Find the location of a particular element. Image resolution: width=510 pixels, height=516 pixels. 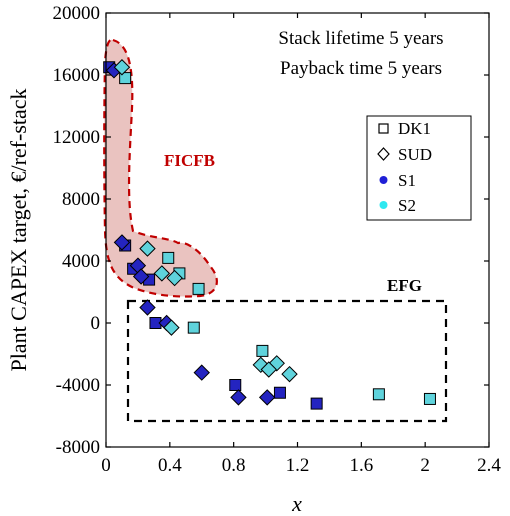

x-tick-label: 0 is located at coordinates (106, 465).